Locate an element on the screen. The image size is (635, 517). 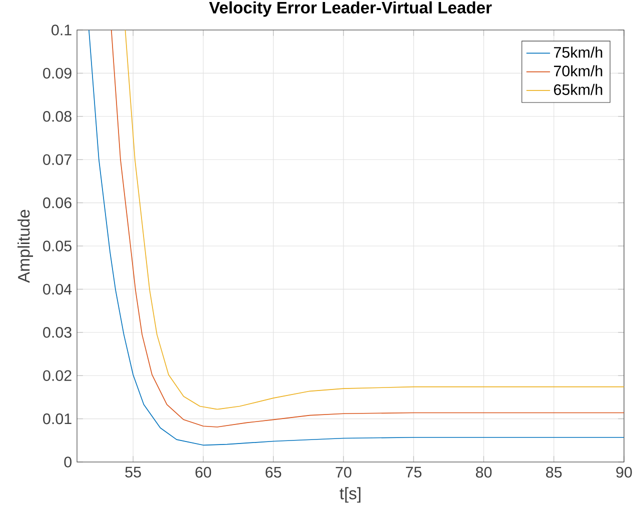
y-tick-label: 0.08 is located at coordinates (57, 116).